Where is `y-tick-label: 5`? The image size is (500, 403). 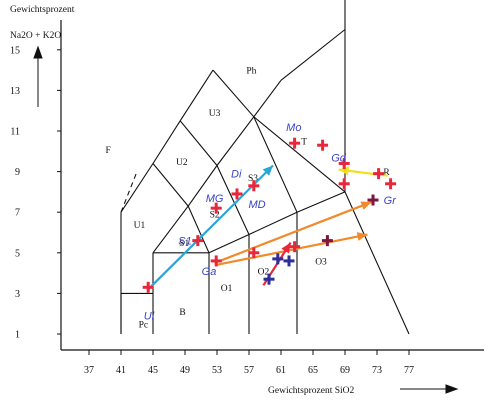
y-tick-label: 5 is located at coordinates (17, 253).